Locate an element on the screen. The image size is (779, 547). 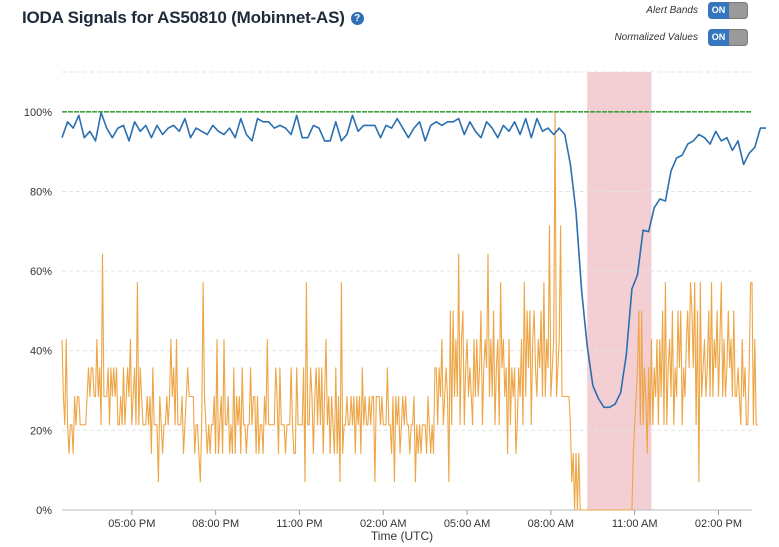
normalized-values-toggle-state: ON is located at coordinates (718, 37).